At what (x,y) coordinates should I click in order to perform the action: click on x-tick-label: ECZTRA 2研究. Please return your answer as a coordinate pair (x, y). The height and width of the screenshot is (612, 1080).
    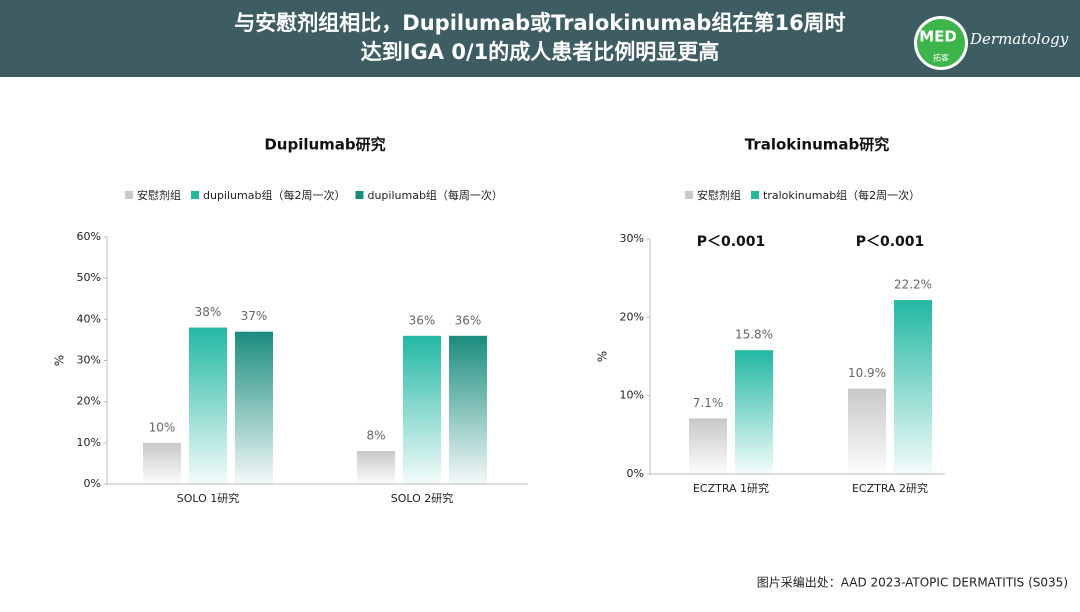
    Looking at the image, I should click on (890, 488).